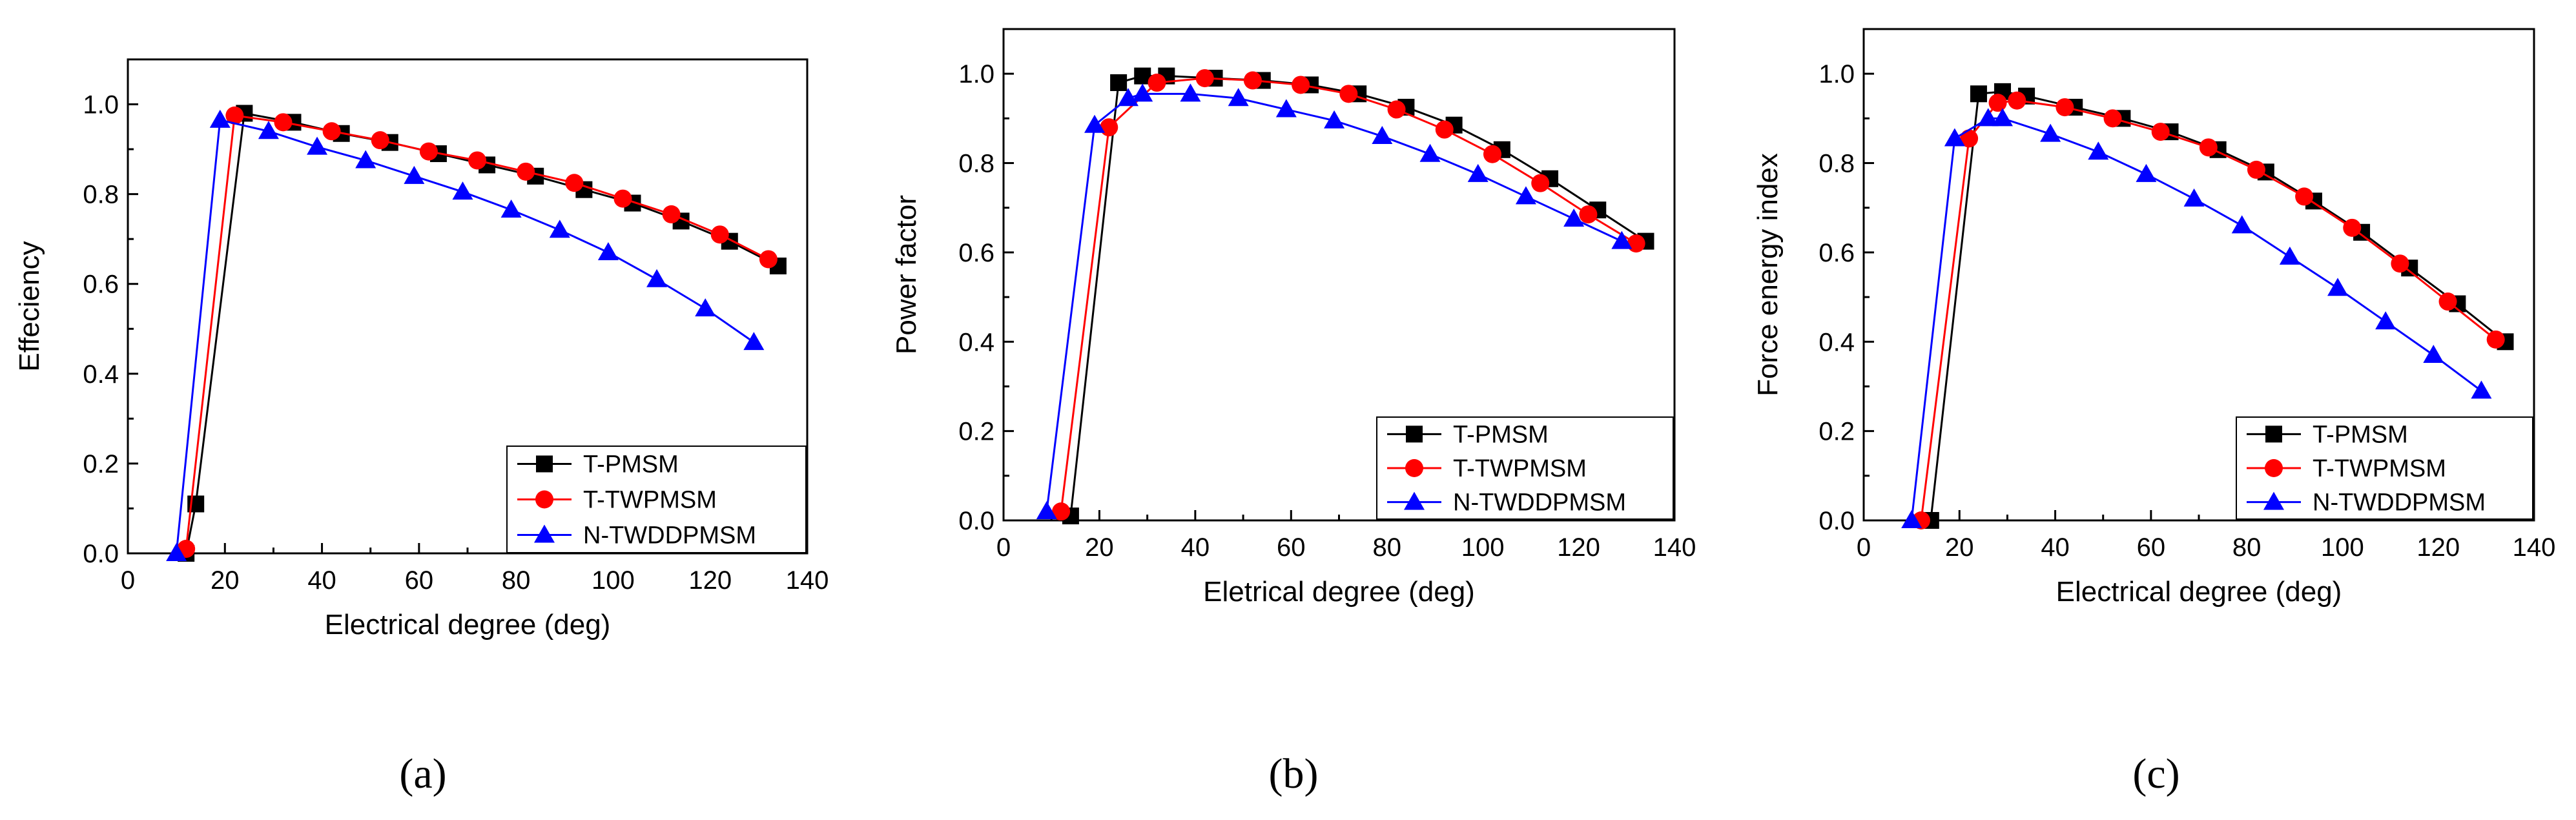  Describe the element at coordinates (1339, 592) in the screenshot. I see `x-axis-title: Eletrical degree (deg)` at that location.